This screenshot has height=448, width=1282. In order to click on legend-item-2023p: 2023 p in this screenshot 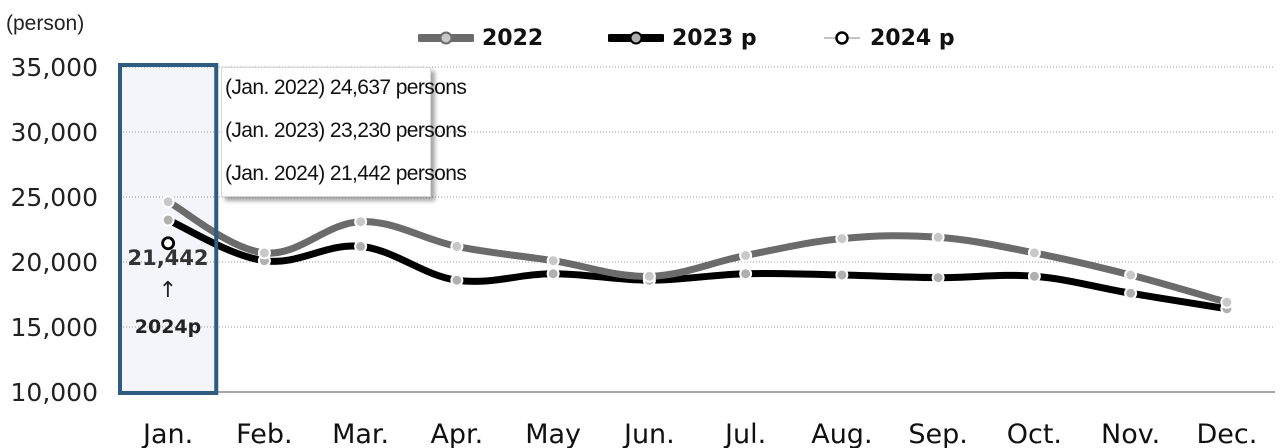, I will do `click(682, 38)`.